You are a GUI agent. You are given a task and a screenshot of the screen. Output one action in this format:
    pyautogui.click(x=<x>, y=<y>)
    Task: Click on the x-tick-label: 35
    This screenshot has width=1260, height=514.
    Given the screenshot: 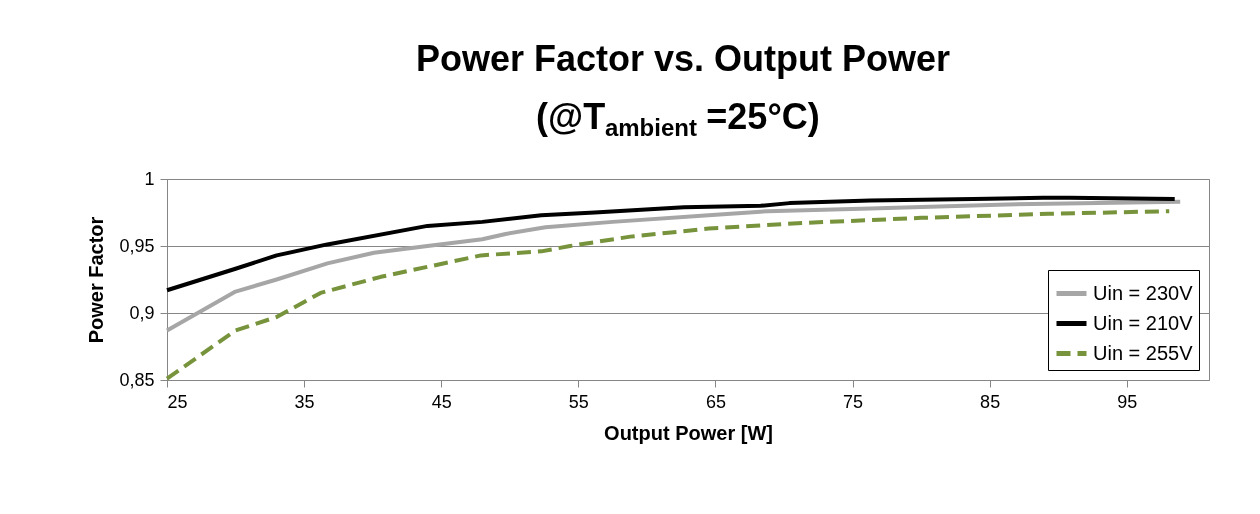 What is the action you would take?
    pyautogui.click(x=304, y=401)
    